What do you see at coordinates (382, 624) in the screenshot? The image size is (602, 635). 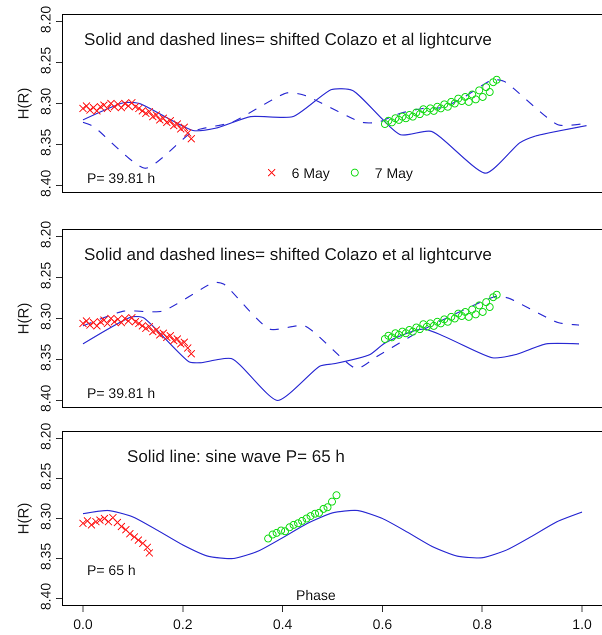 I see `x-tick-label: 0.6` at bounding box center [382, 624].